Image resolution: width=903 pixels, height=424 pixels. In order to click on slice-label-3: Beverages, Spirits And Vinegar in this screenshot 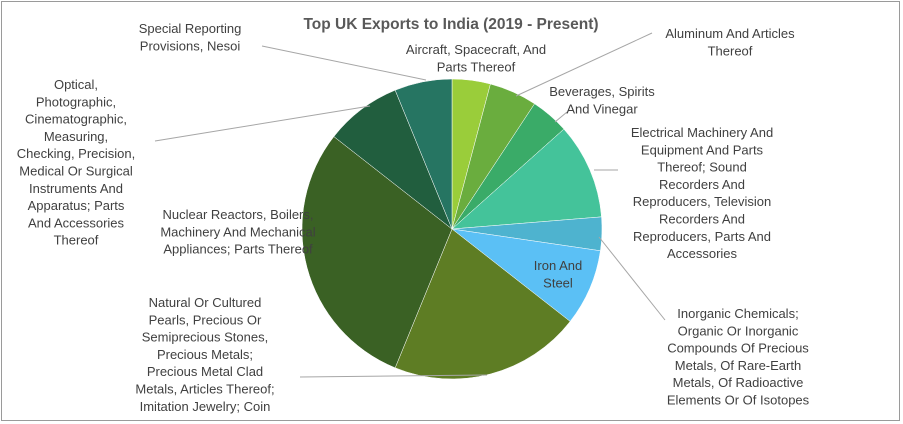, I will do `click(602, 100)`.